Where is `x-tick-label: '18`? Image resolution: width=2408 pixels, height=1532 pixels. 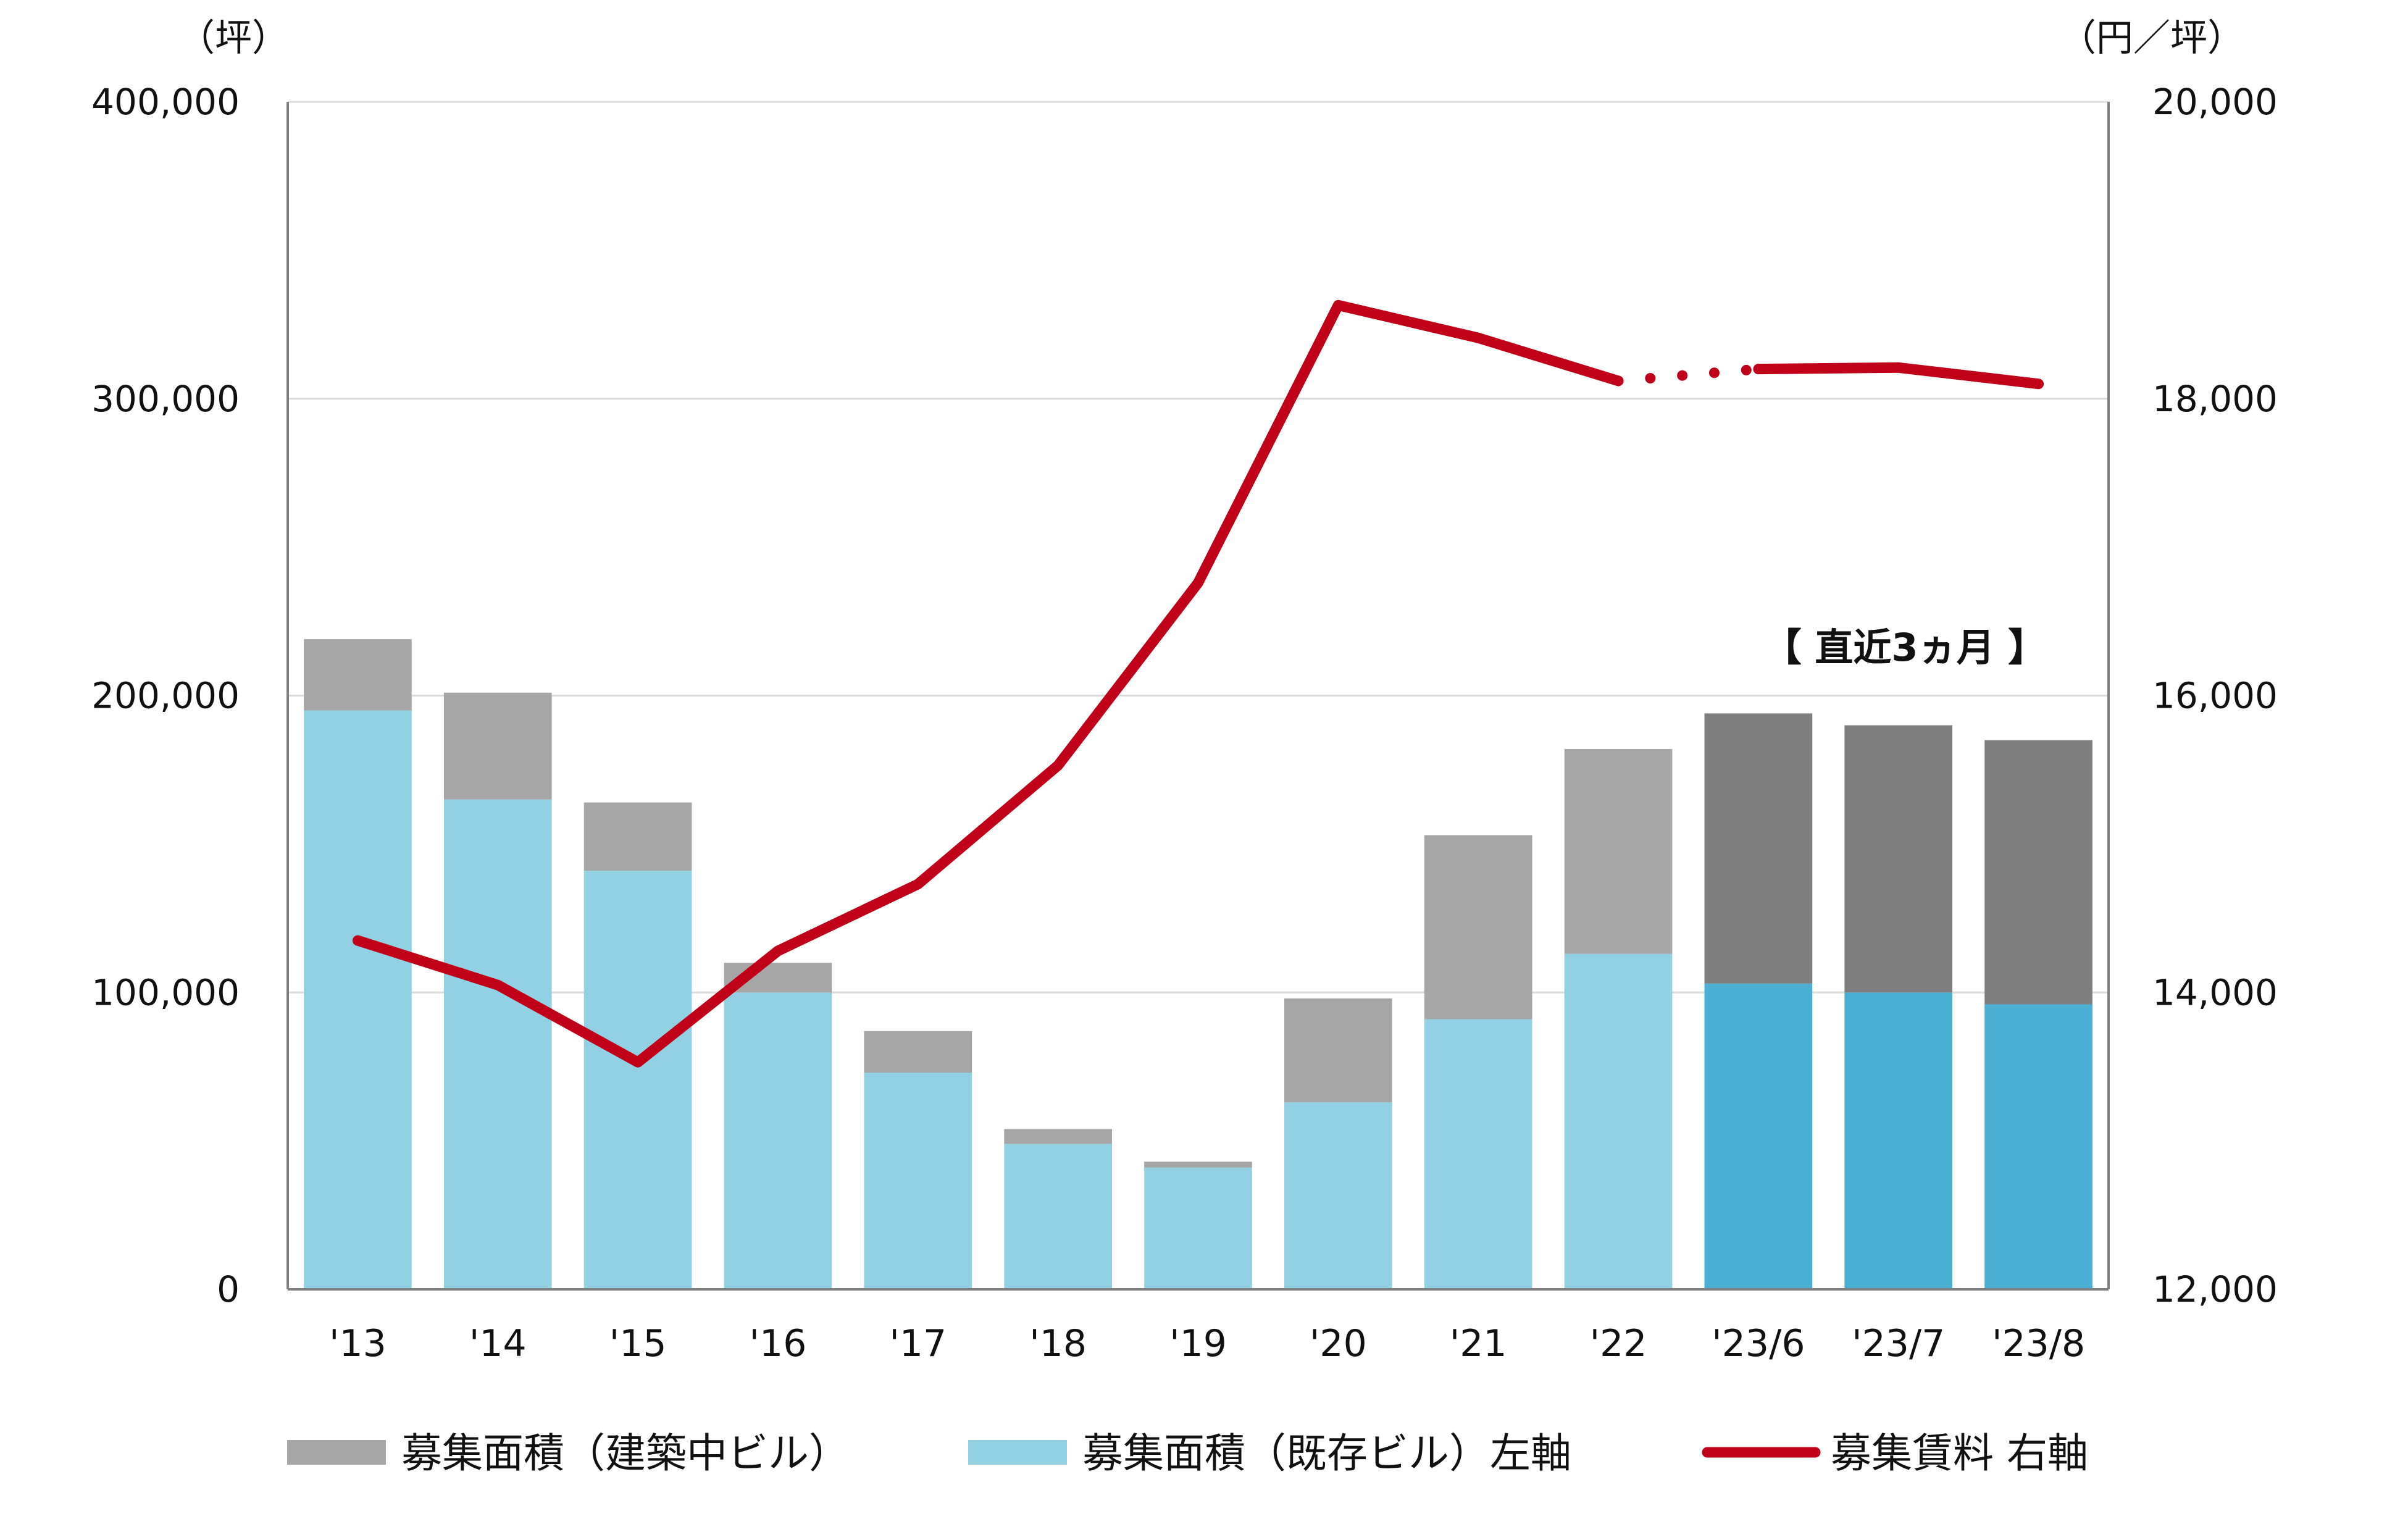
x-tick-label: '18 is located at coordinates (1058, 1344).